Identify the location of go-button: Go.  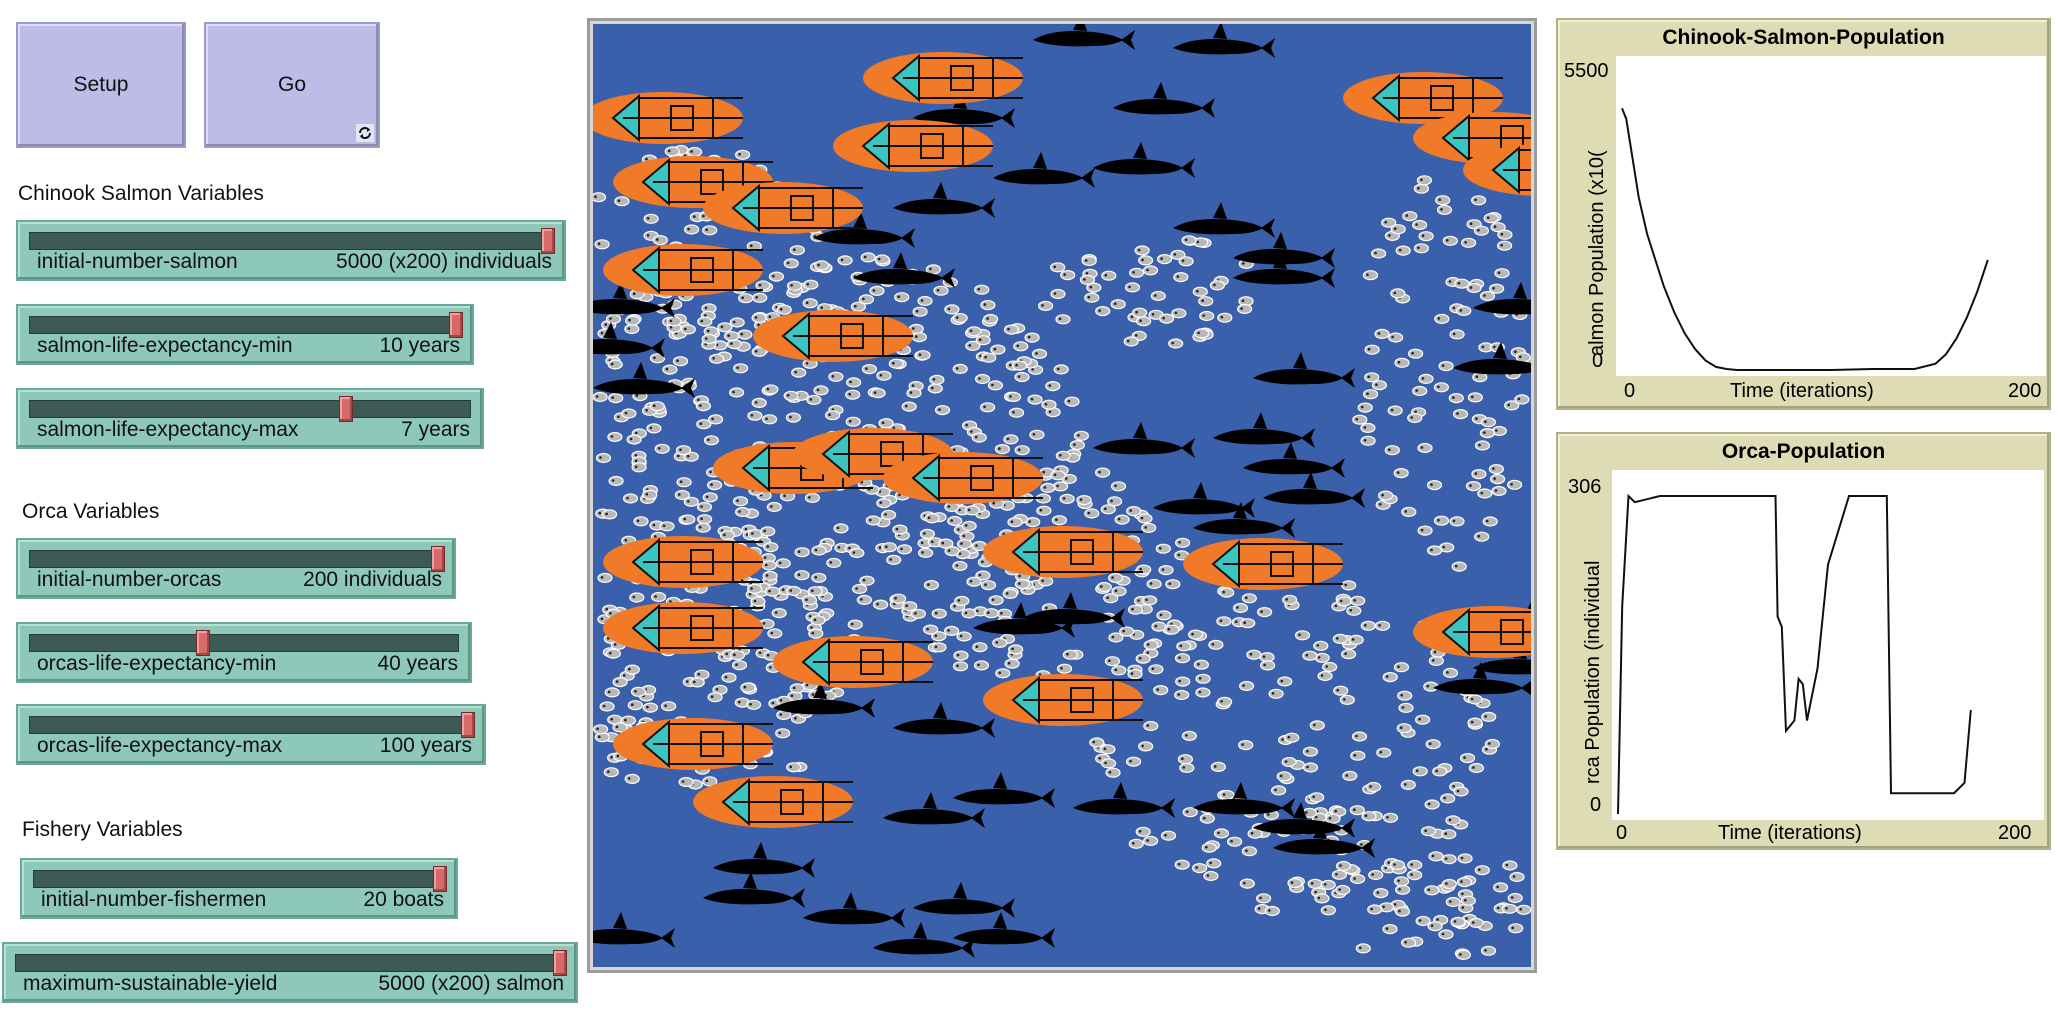
(292, 85).